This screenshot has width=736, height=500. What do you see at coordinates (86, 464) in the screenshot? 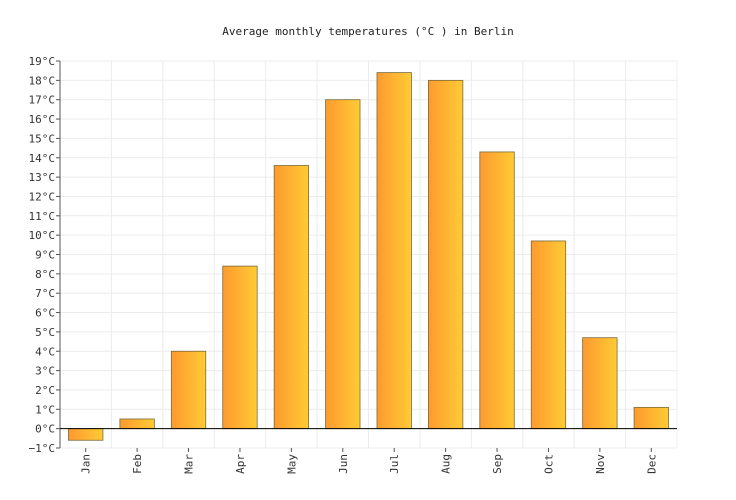
I see `x-tick-label: Jan` at bounding box center [86, 464].